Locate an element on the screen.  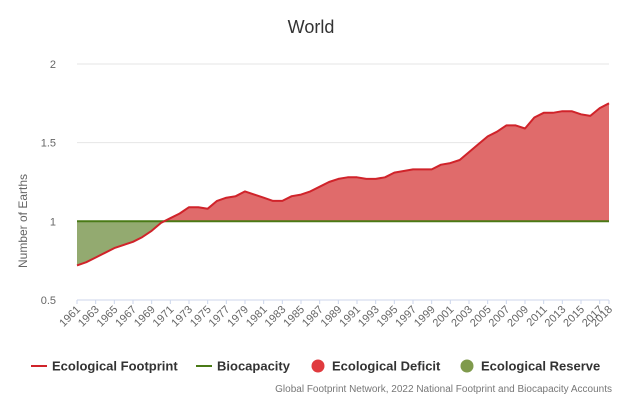
legend-item-ecological-footprint: Ecological Footprint is located at coordinates (104, 366).